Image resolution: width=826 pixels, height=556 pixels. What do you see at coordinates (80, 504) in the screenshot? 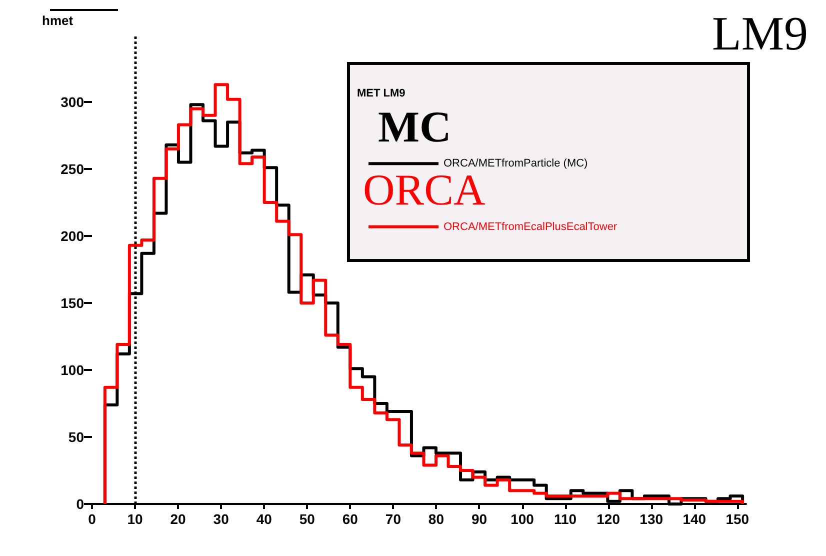
I see `y-tick-label: 0` at bounding box center [80, 504].